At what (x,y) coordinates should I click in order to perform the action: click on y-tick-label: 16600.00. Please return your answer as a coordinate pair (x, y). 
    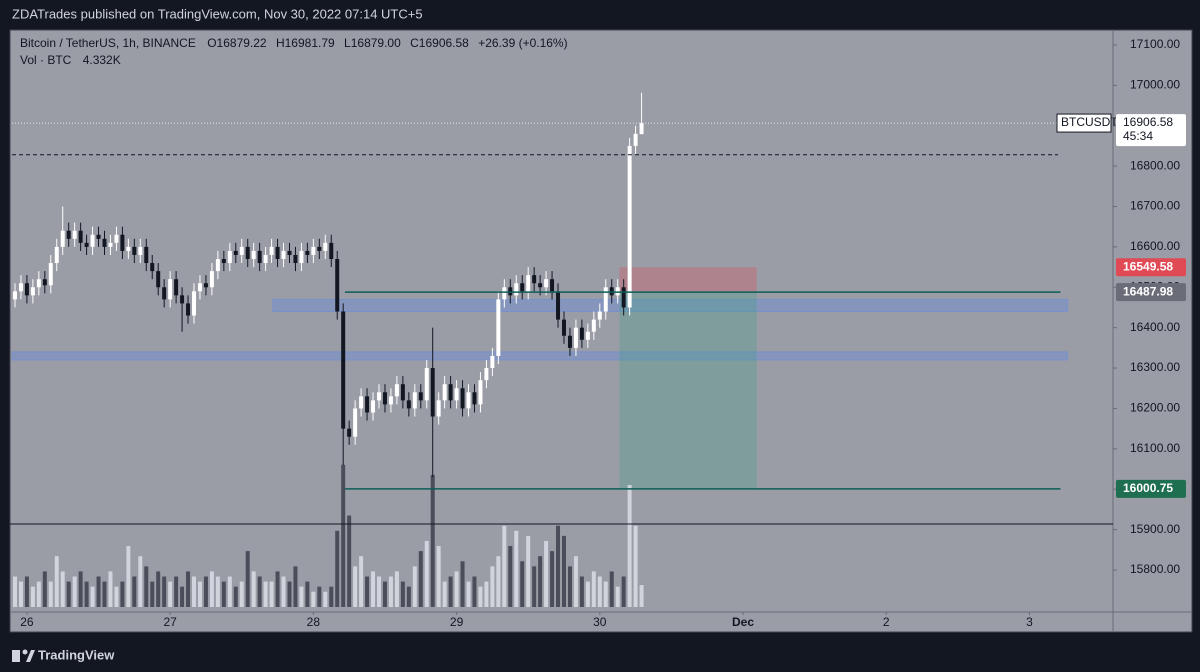
    Looking at the image, I should click on (1155, 246).